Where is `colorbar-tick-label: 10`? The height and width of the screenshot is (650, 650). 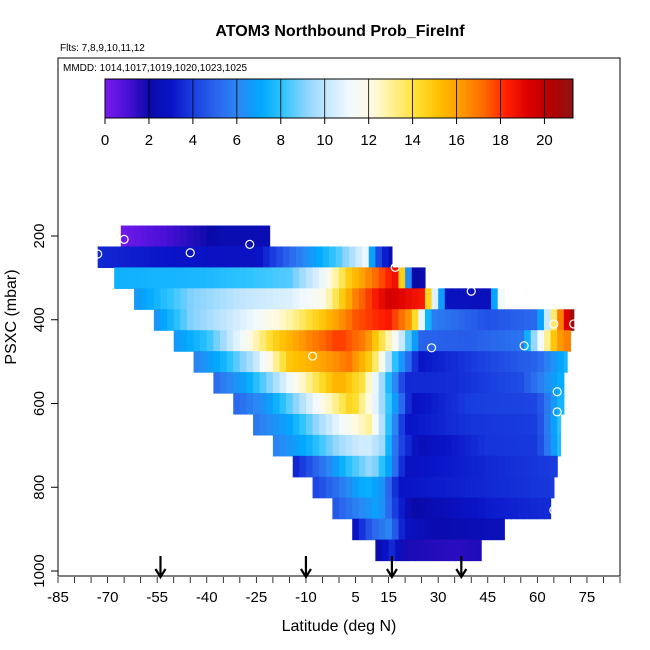
colorbar-tick-label: 10 is located at coordinates (324, 140).